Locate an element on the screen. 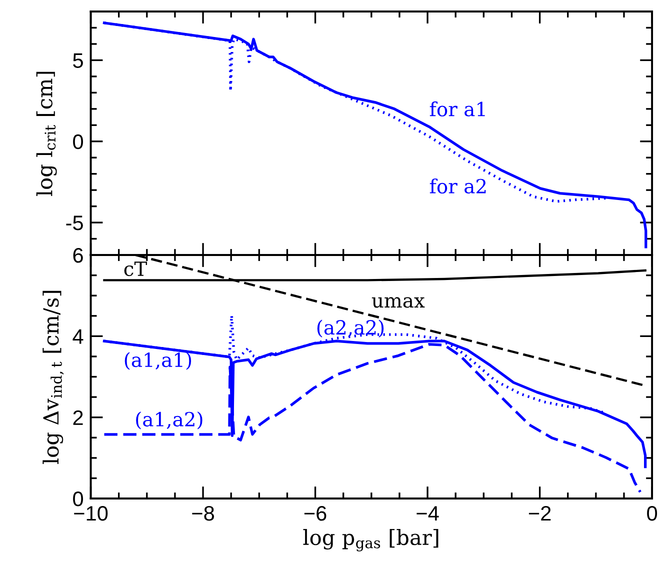 This screenshot has width=664, height=564. y-axis-title: log Δv$_{ind,t}$ [cm/s] is located at coordinates (53, 377).